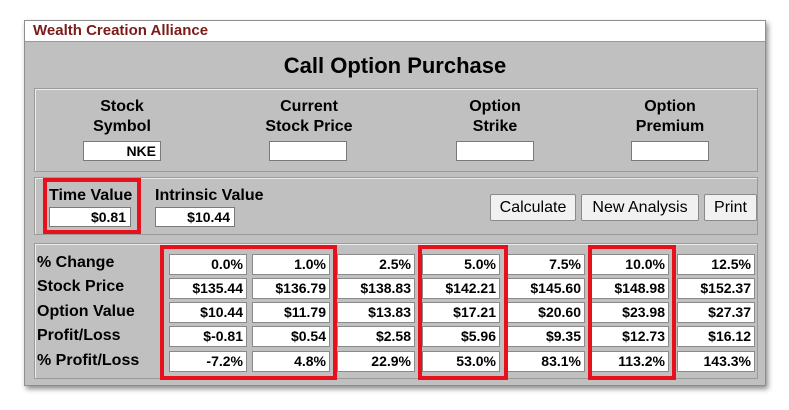  What do you see at coordinates (309, 126) in the screenshot?
I see `current-price-label-line2: Stock Price` at bounding box center [309, 126].